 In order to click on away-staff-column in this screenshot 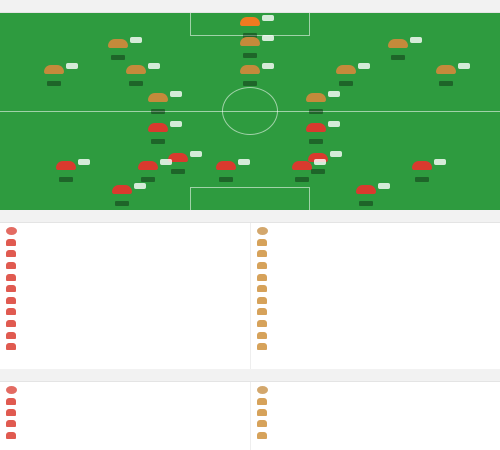, I will do `click(375, 416)`.